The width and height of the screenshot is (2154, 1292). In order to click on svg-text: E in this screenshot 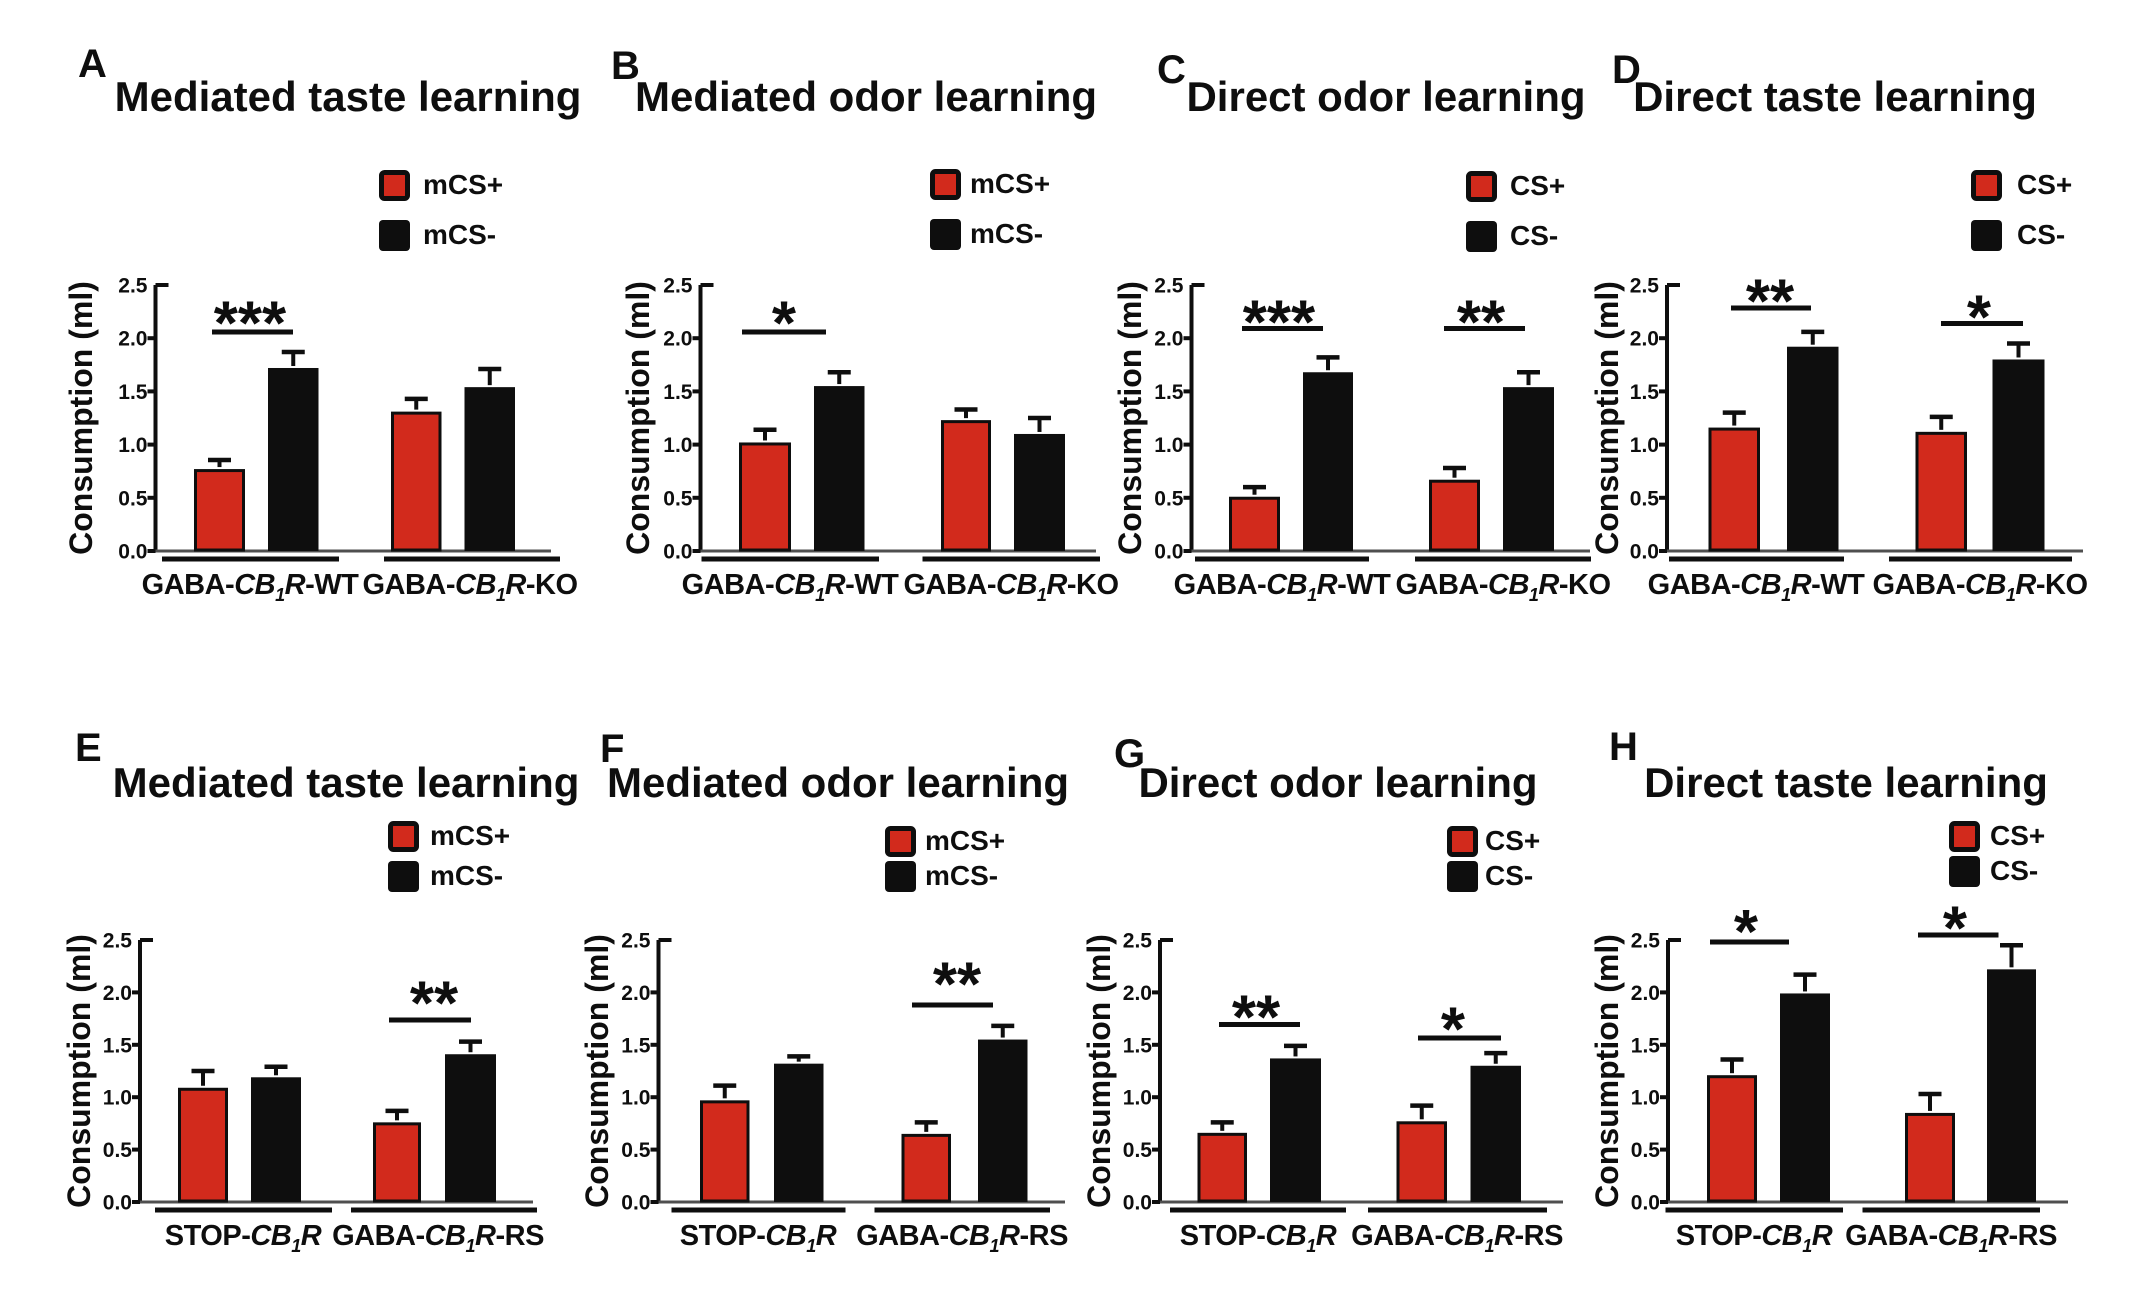, I will do `click(88, 748)`.